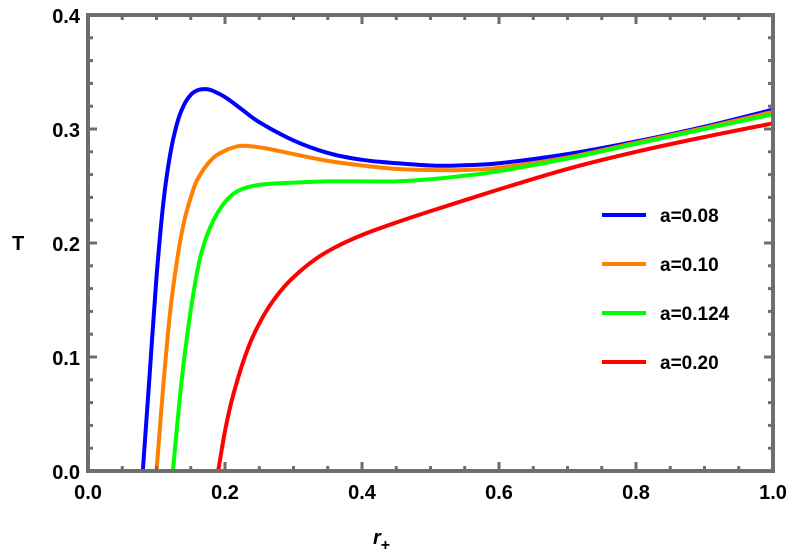 The image size is (793, 555). Describe the element at coordinates (88, 493) in the screenshot. I see `x-tick-label: 0.0` at that location.